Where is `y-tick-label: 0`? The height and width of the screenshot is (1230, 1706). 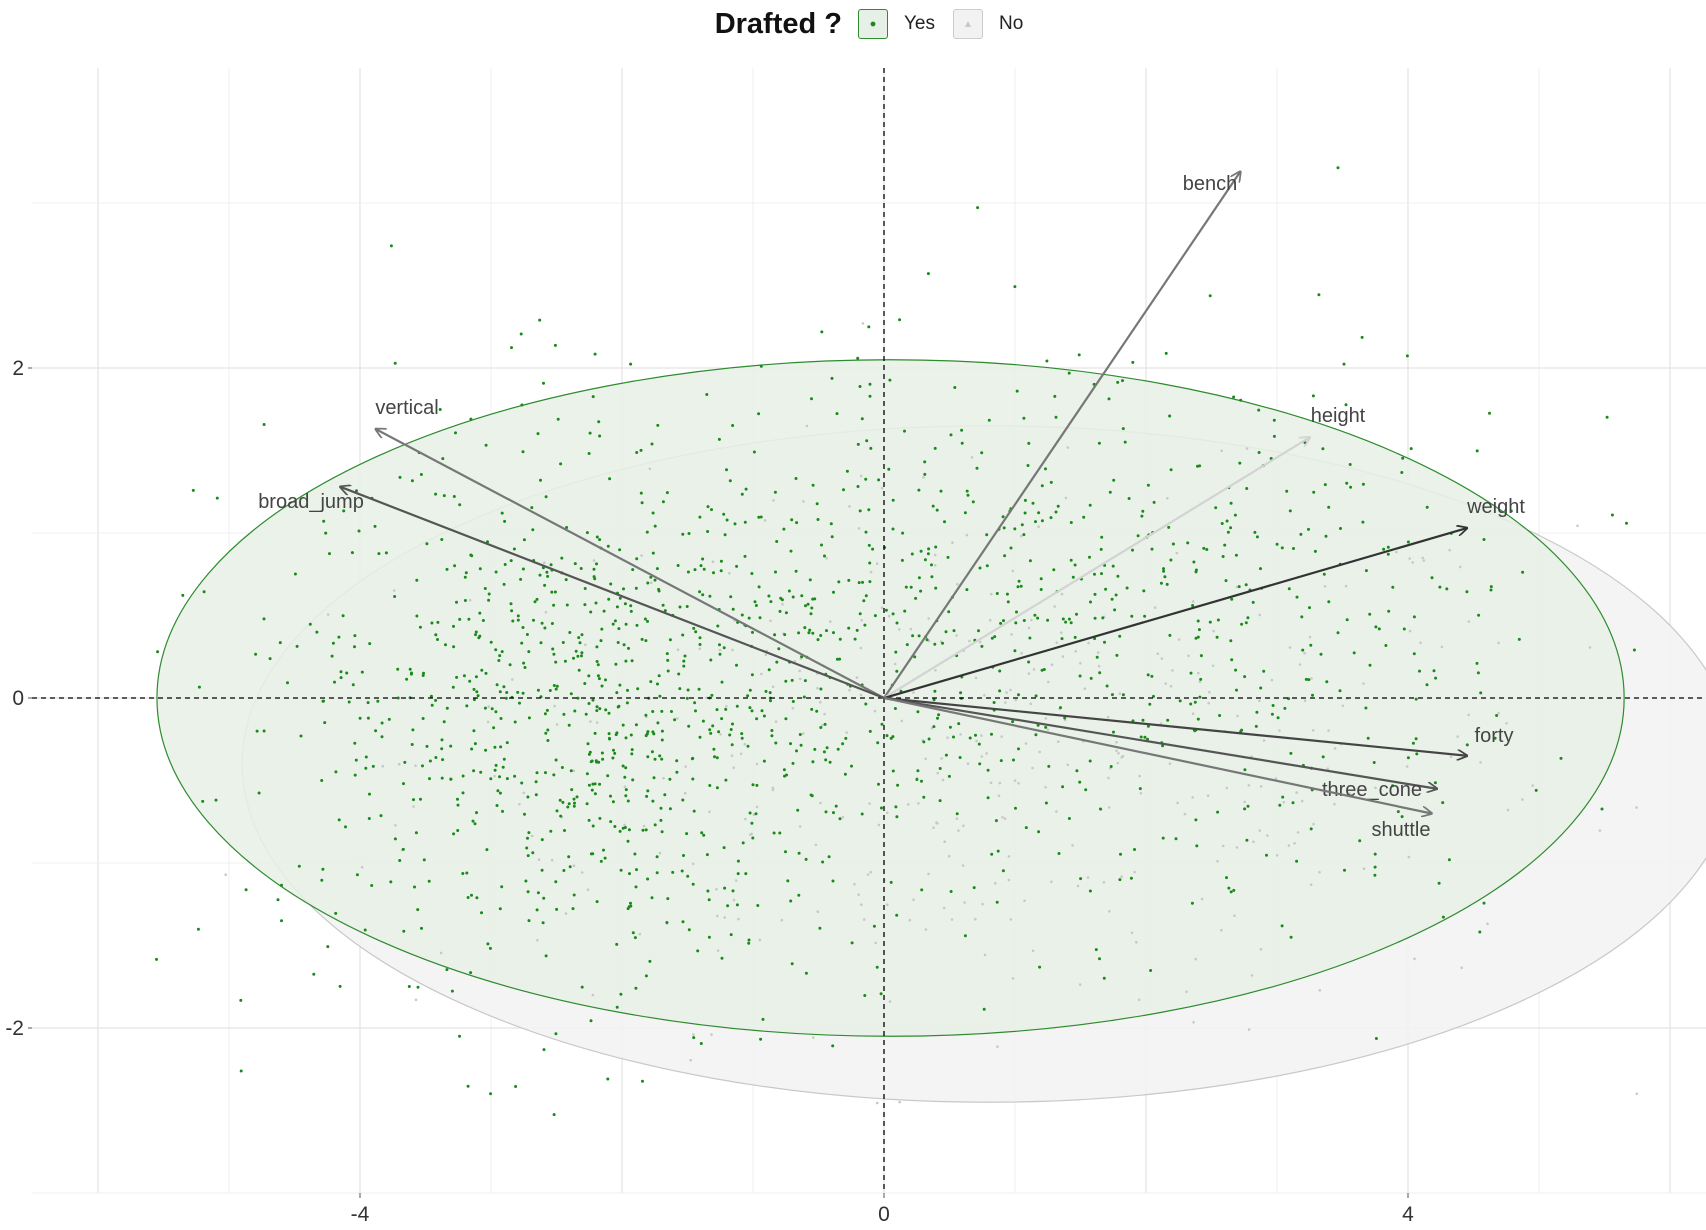 y-tick-label: 0 is located at coordinates (18, 698).